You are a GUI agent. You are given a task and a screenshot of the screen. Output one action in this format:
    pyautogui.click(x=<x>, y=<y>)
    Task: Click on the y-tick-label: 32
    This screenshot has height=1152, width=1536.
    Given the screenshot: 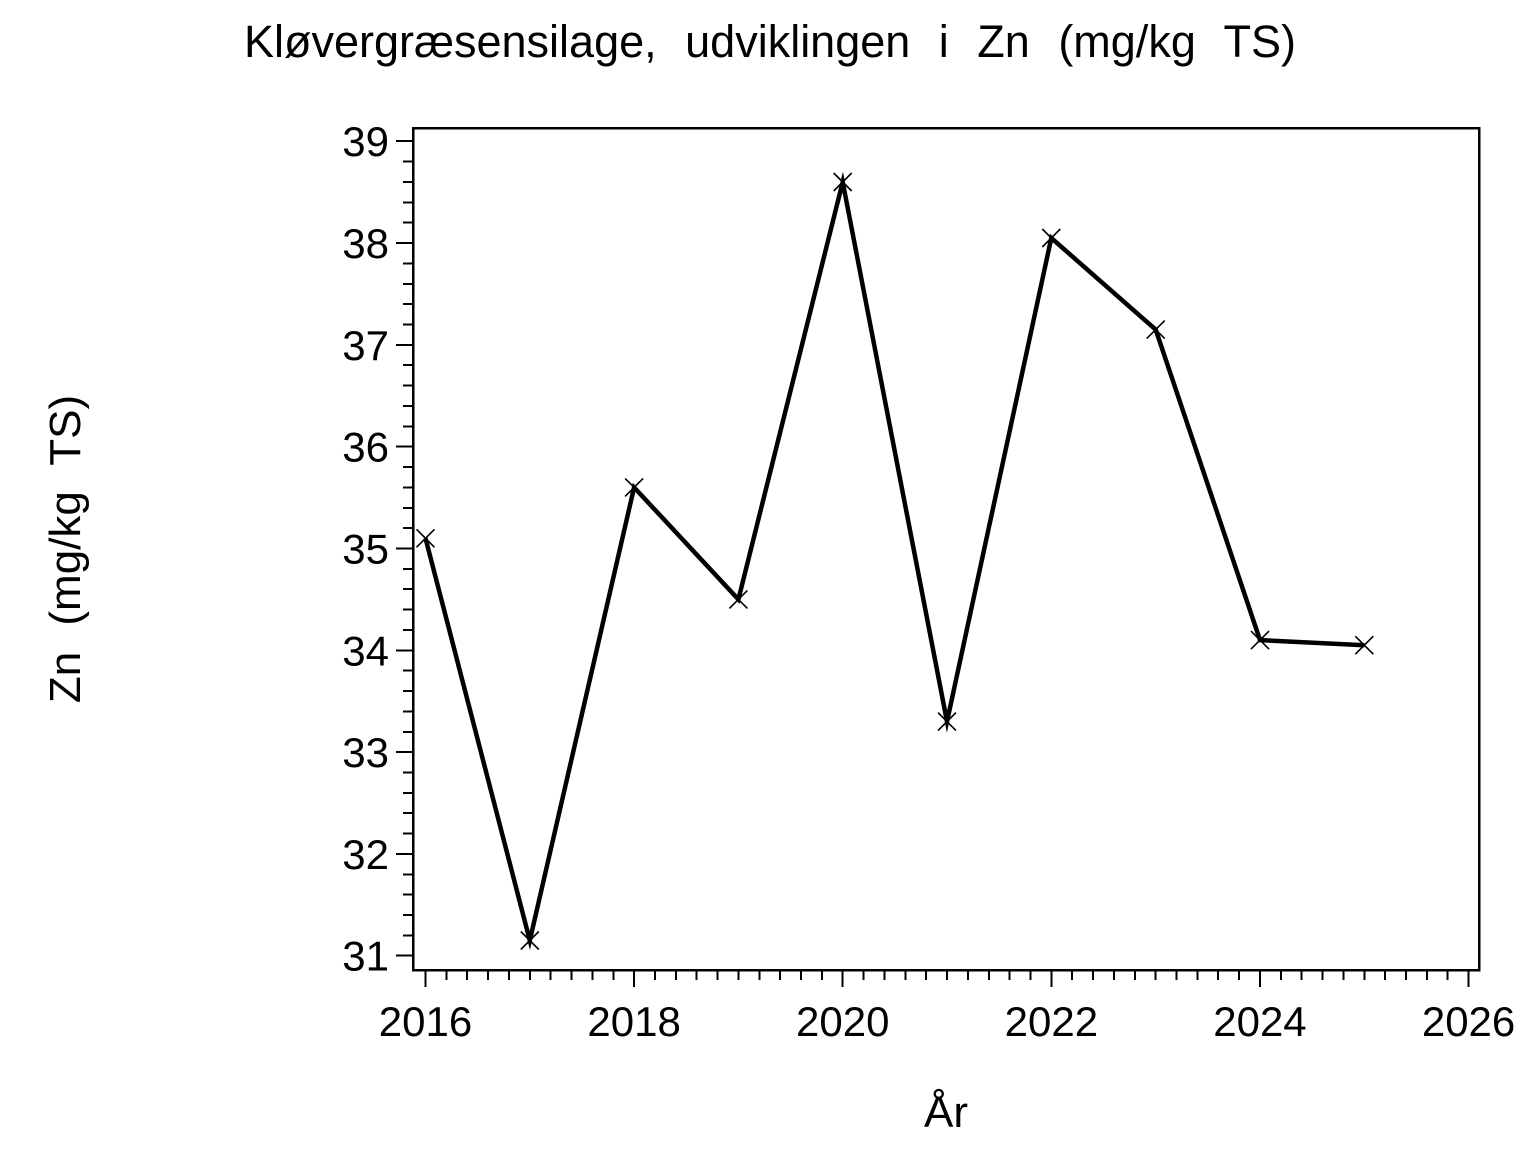 What is the action you would take?
    pyautogui.click(x=365, y=854)
    